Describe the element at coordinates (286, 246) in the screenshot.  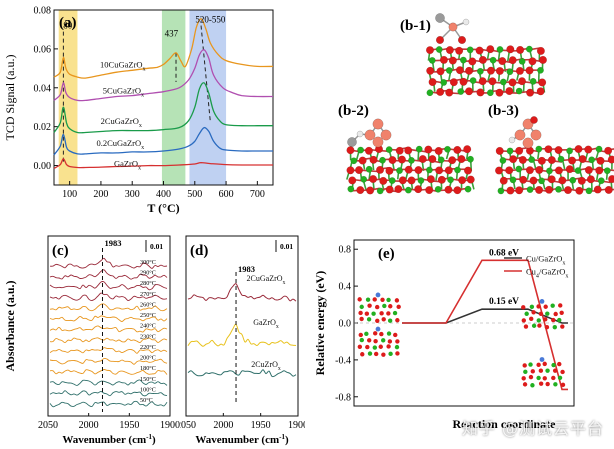
I see `scale-label-d: 0.01` at that location.